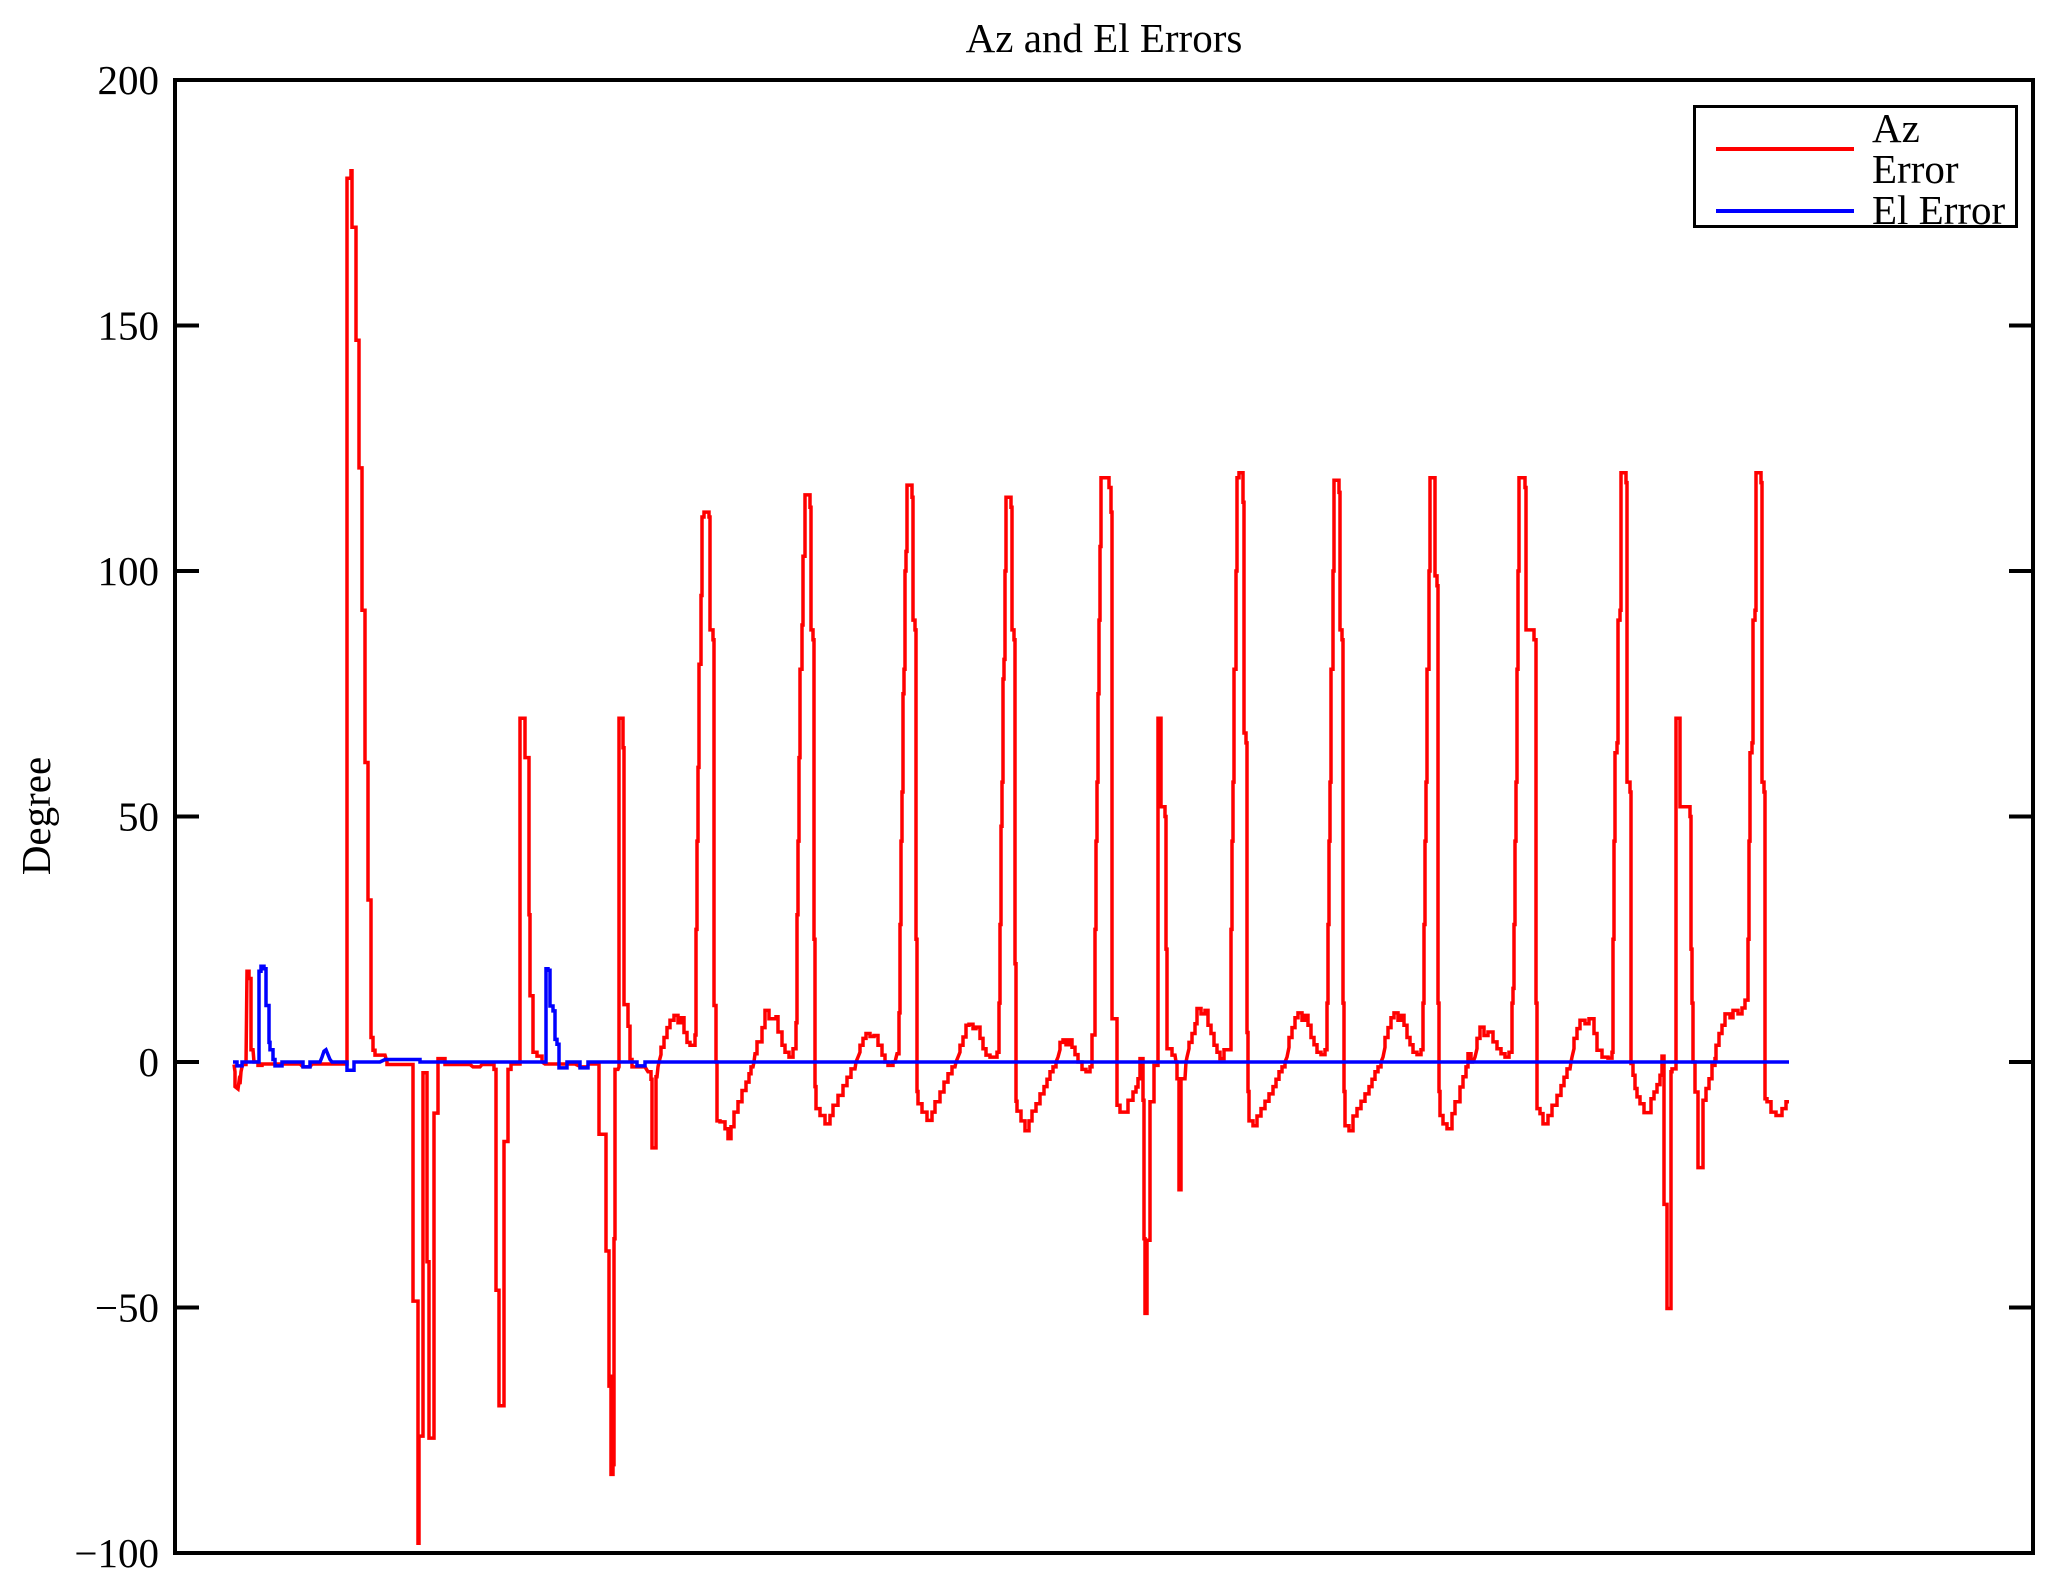 This screenshot has height=1592, width=2063. I want to click on legend-item: Az Error, so click(1855, 149).